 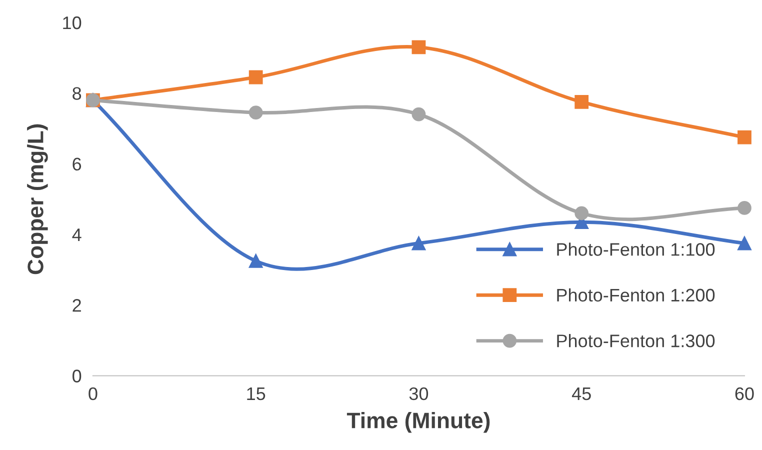 I want to click on legend-label: Photo-Fenton 1:100, so click(x=636, y=249).